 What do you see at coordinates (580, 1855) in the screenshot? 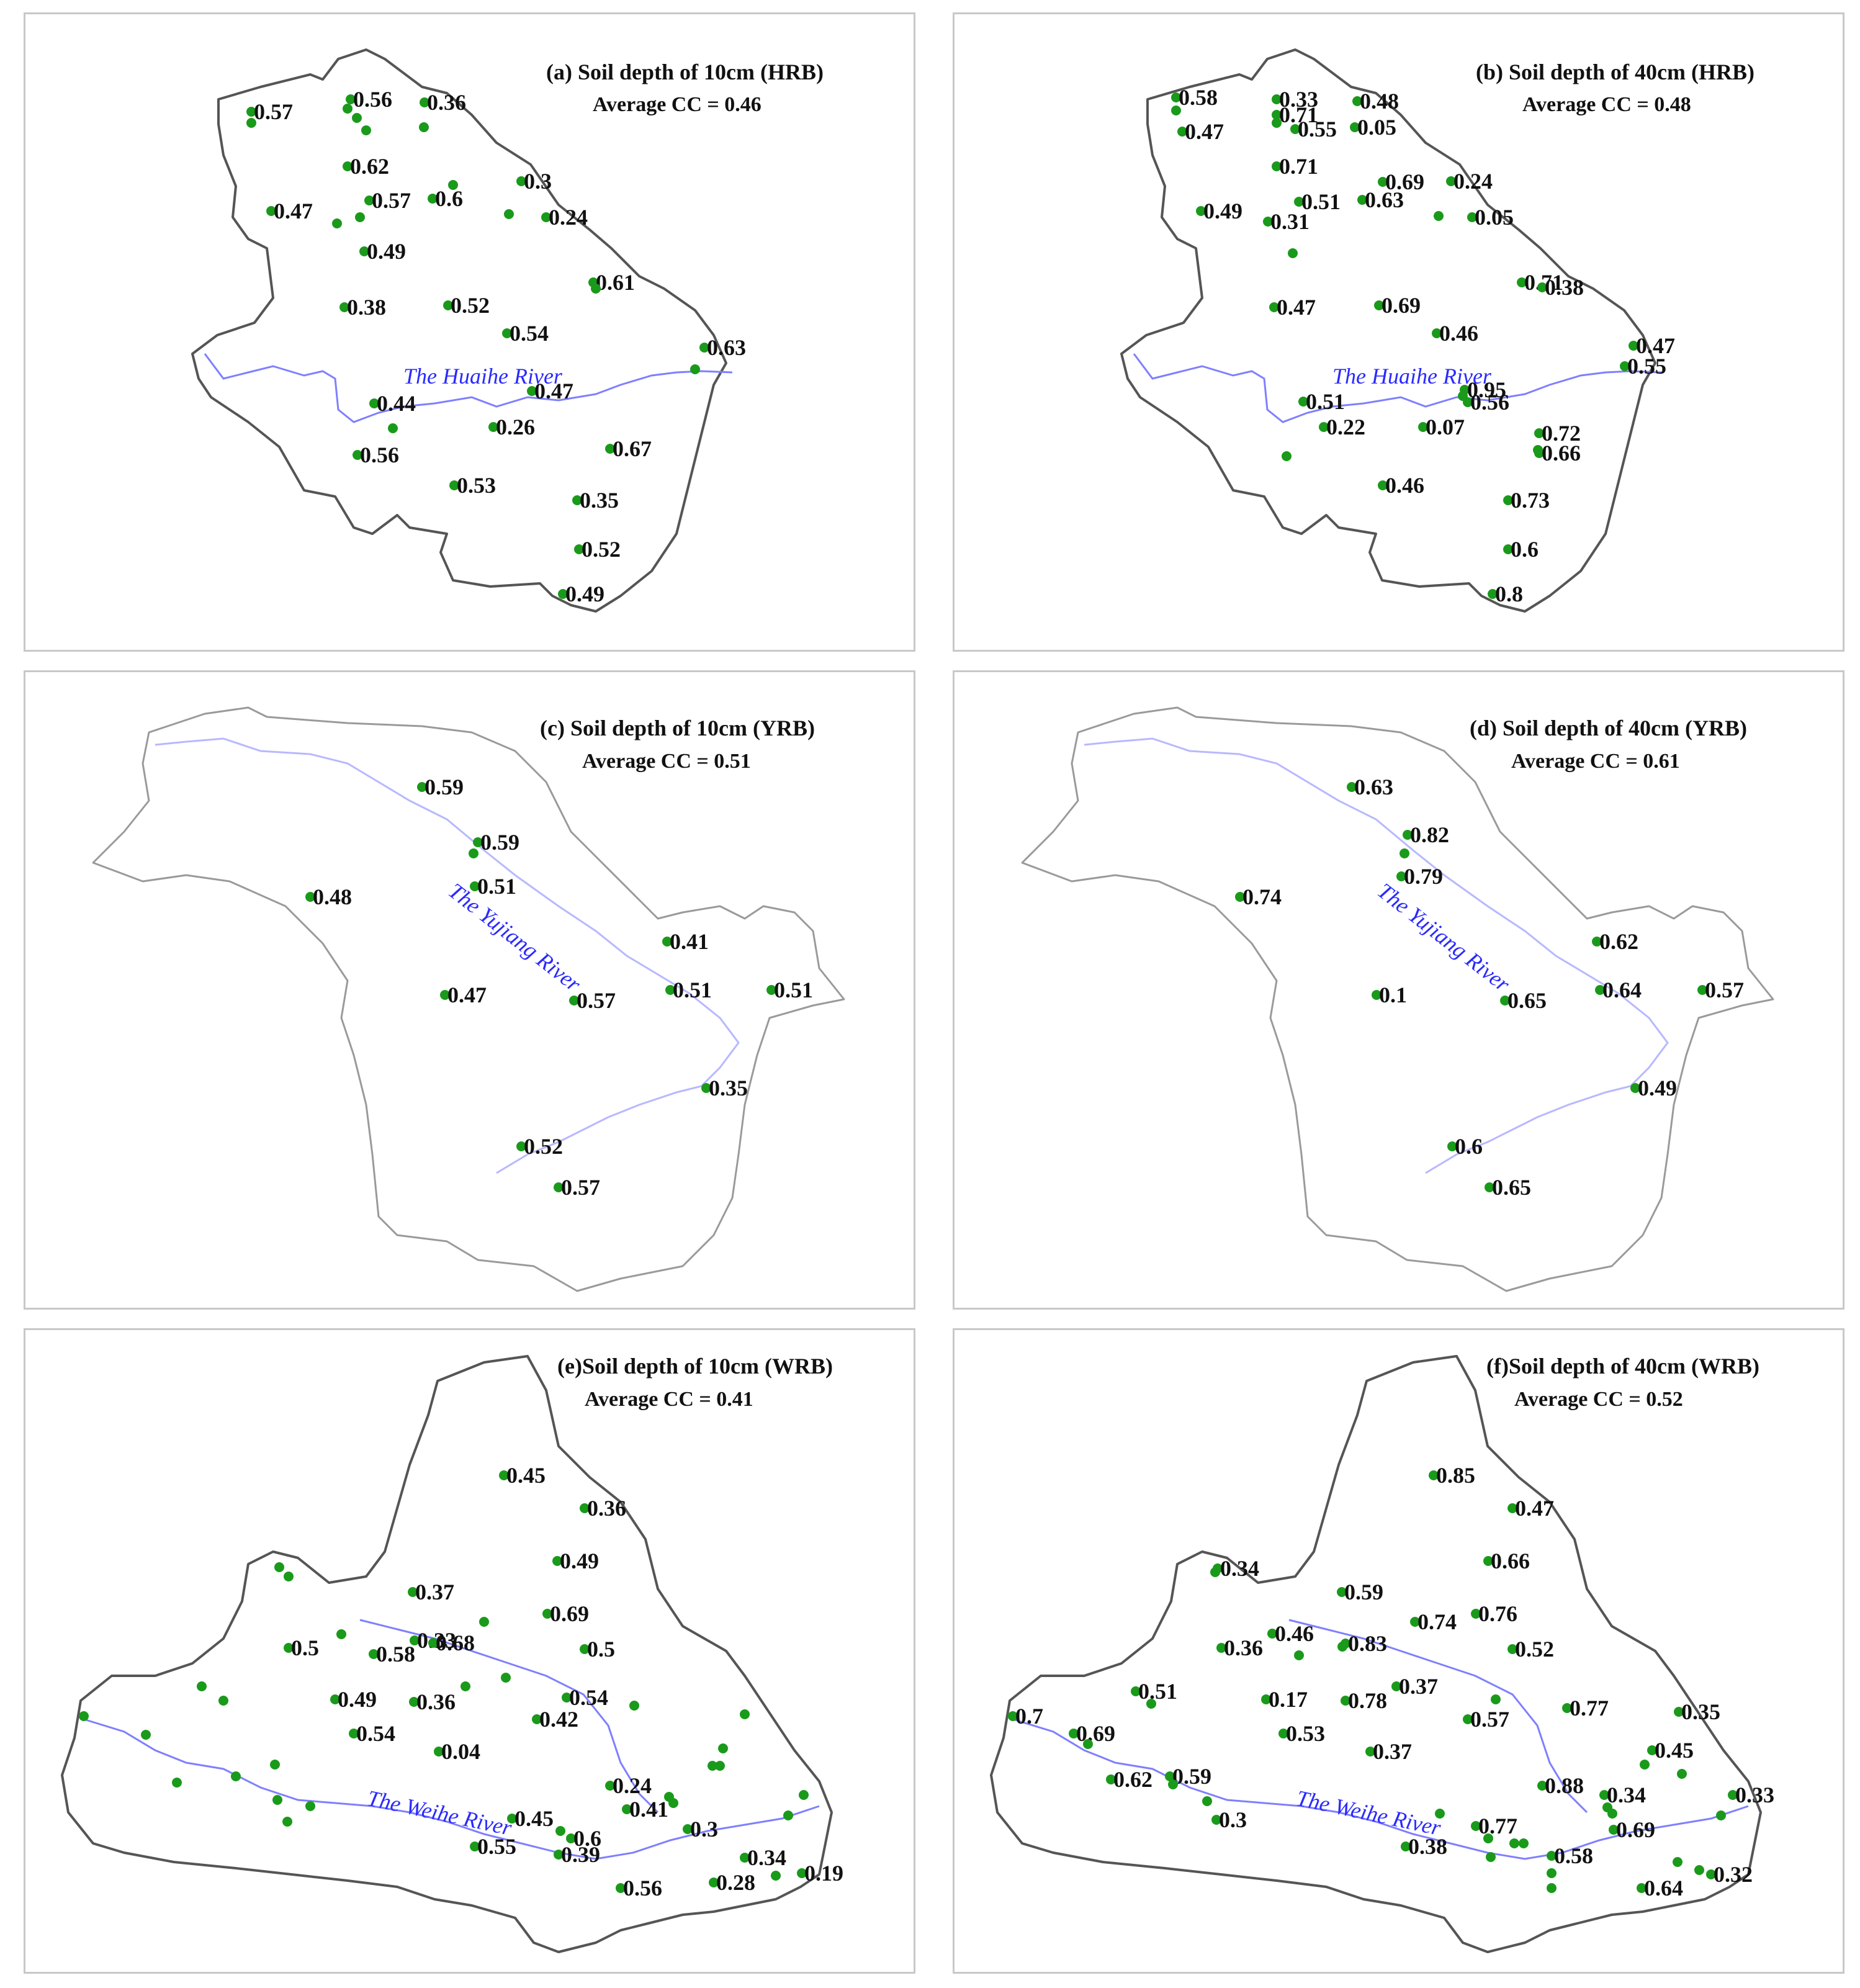
I see `station-cc-label: 0.39` at bounding box center [580, 1855].